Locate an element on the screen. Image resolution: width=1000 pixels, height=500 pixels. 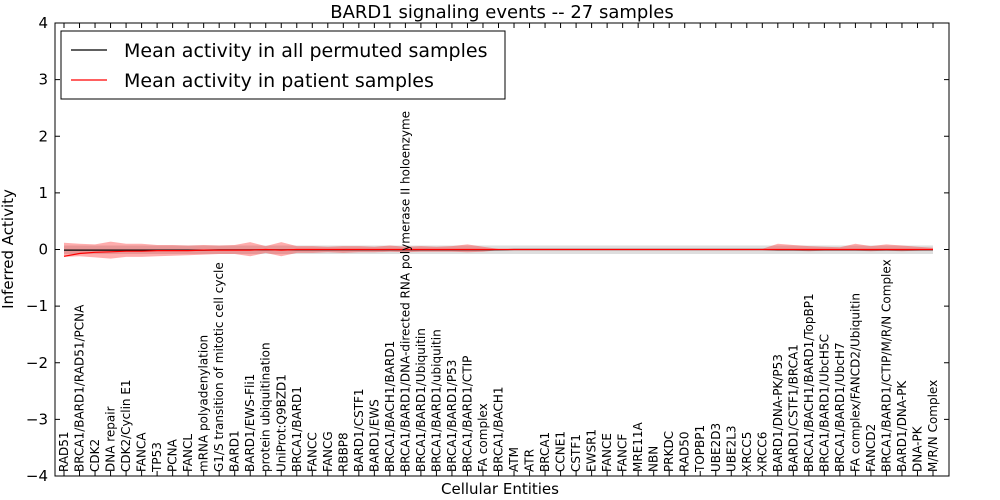
chart-title: BARD1 signaling events -- 27 samples is located at coordinates (502, 12).